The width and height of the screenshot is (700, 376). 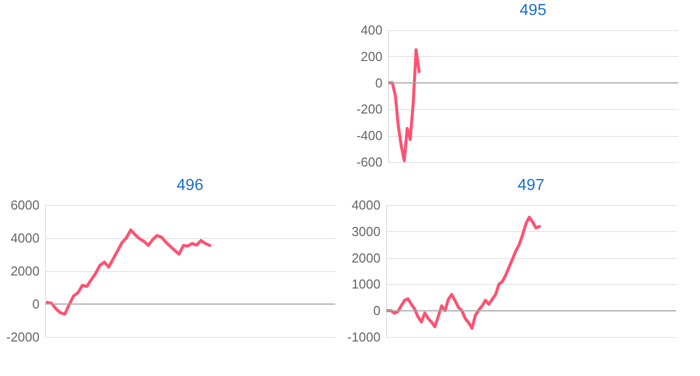 What do you see at coordinates (371, 56) in the screenshot?
I see `y-tick-label: 200` at bounding box center [371, 56].